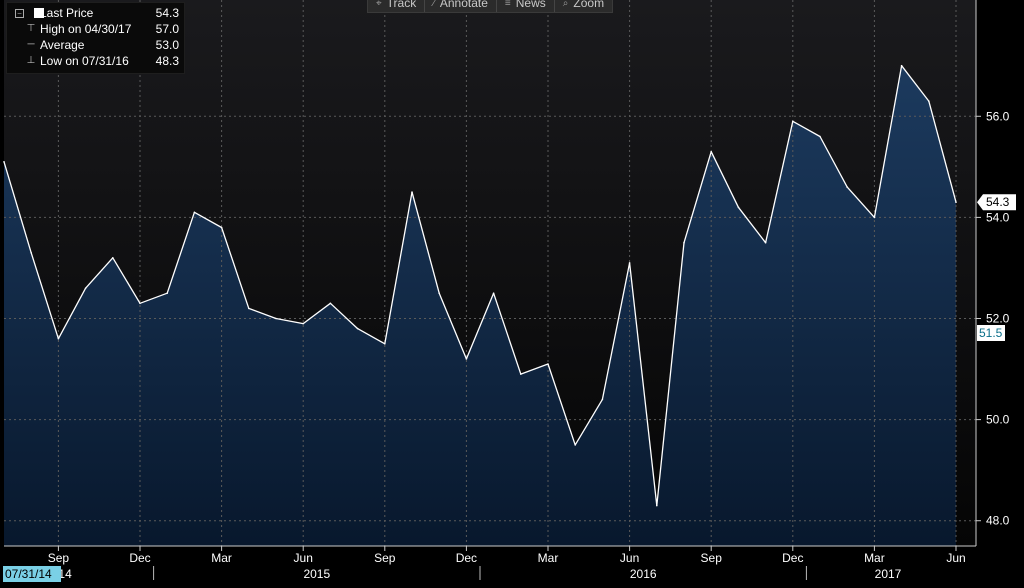 The image size is (1024, 588). I want to click on crosshair-icon: ⌖, so click(379, 4).